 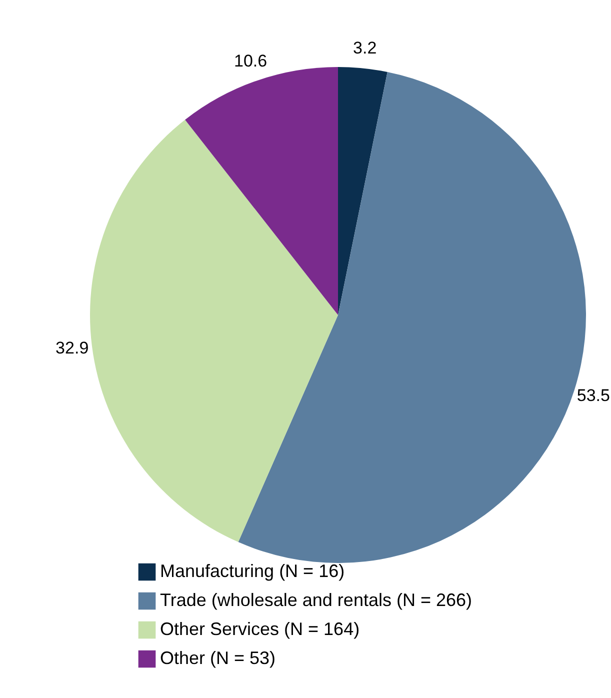 What do you see at coordinates (593, 396) in the screenshot?
I see `data-label: 53.5` at bounding box center [593, 396].